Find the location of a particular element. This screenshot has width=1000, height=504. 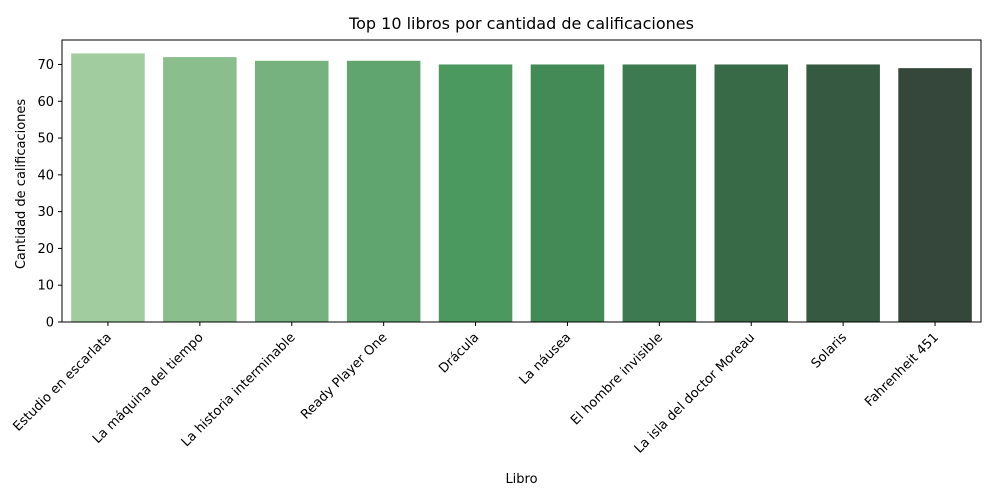

y-tick-label: 20 is located at coordinates (45, 249).